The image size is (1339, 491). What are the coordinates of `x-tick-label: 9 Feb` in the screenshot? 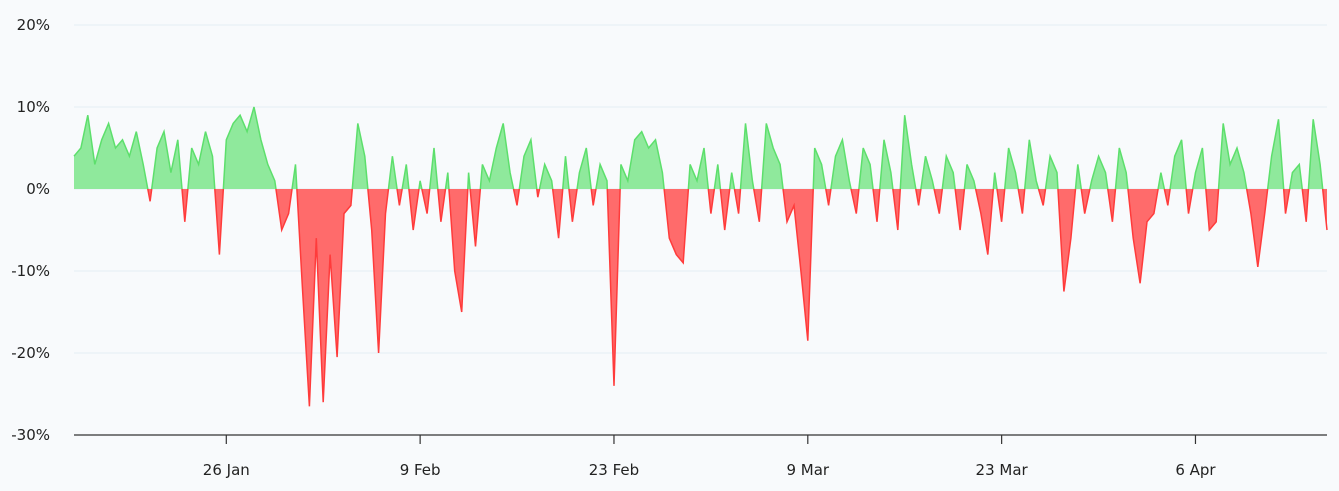 It's located at (420, 470).